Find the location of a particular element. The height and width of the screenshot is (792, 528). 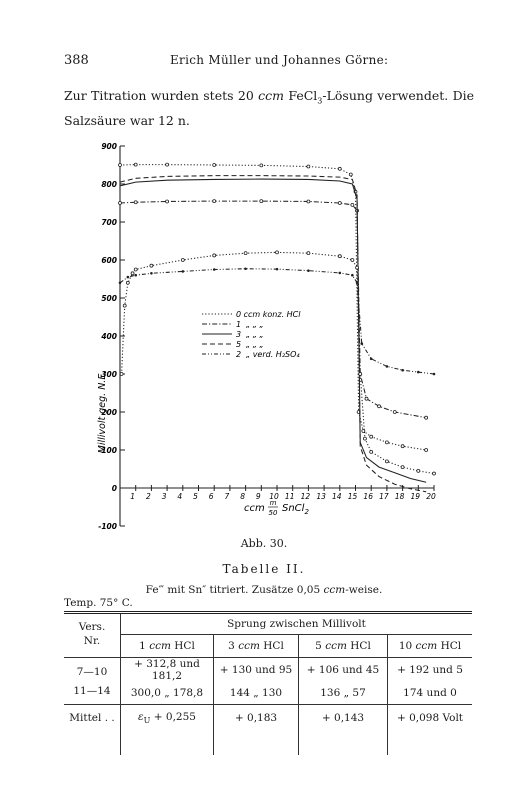

x-tick-label: 2 is located at coordinates (148, 496).